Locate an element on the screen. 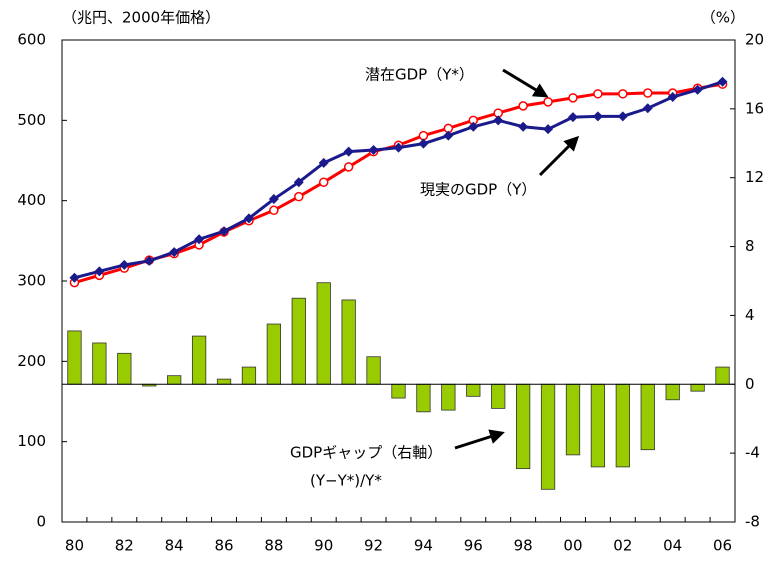  y2-unit-label: （%） is located at coordinates (723, 18).